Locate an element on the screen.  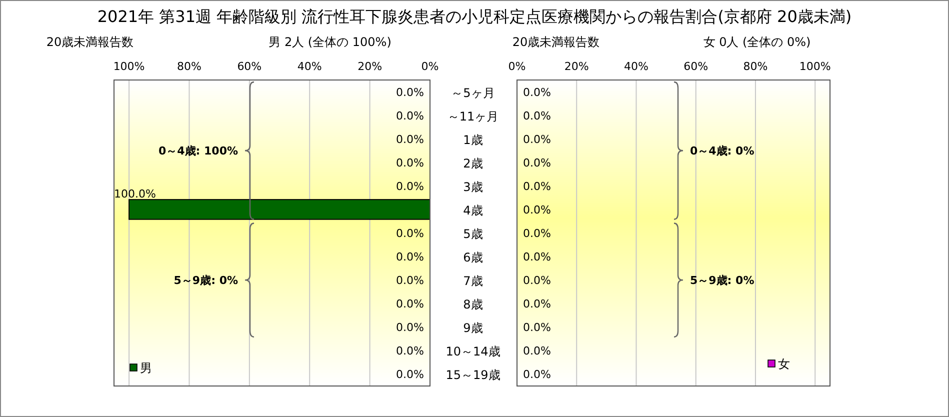
legend-label: 男 is located at coordinates (146, 368).